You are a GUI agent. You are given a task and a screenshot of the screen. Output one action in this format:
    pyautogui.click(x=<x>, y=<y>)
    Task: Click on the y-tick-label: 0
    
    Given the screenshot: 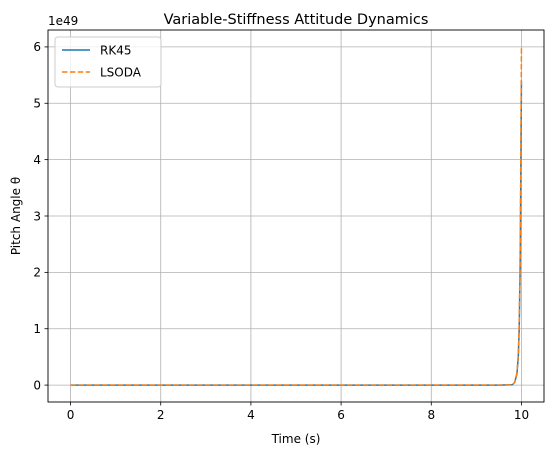 What is the action you would take?
    pyautogui.click(x=37, y=385)
    